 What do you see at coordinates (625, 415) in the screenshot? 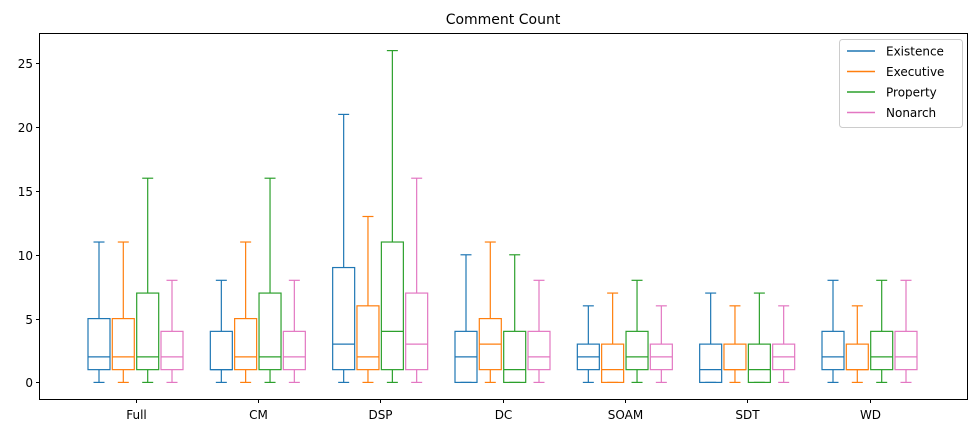
I see `x-tick-label: SOAM` at bounding box center [625, 415].